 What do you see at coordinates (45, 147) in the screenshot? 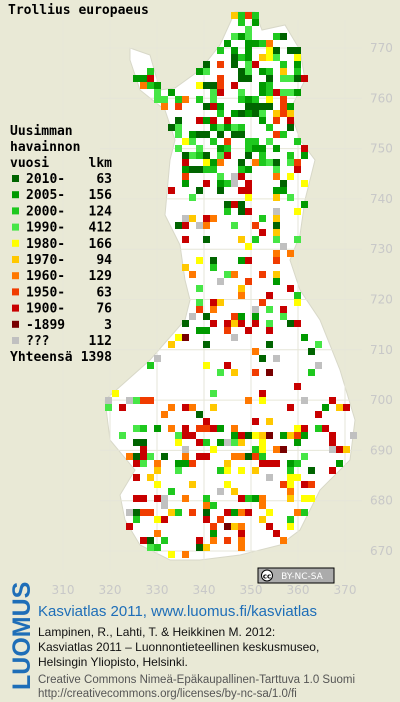
I see `legend-heading: havainnon` at bounding box center [45, 147].